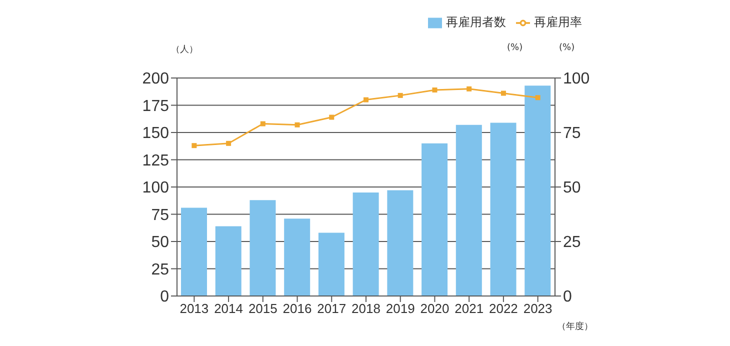 The image size is (730, 346). I want to click on x-tick-label: 2014, so click(229, 308).